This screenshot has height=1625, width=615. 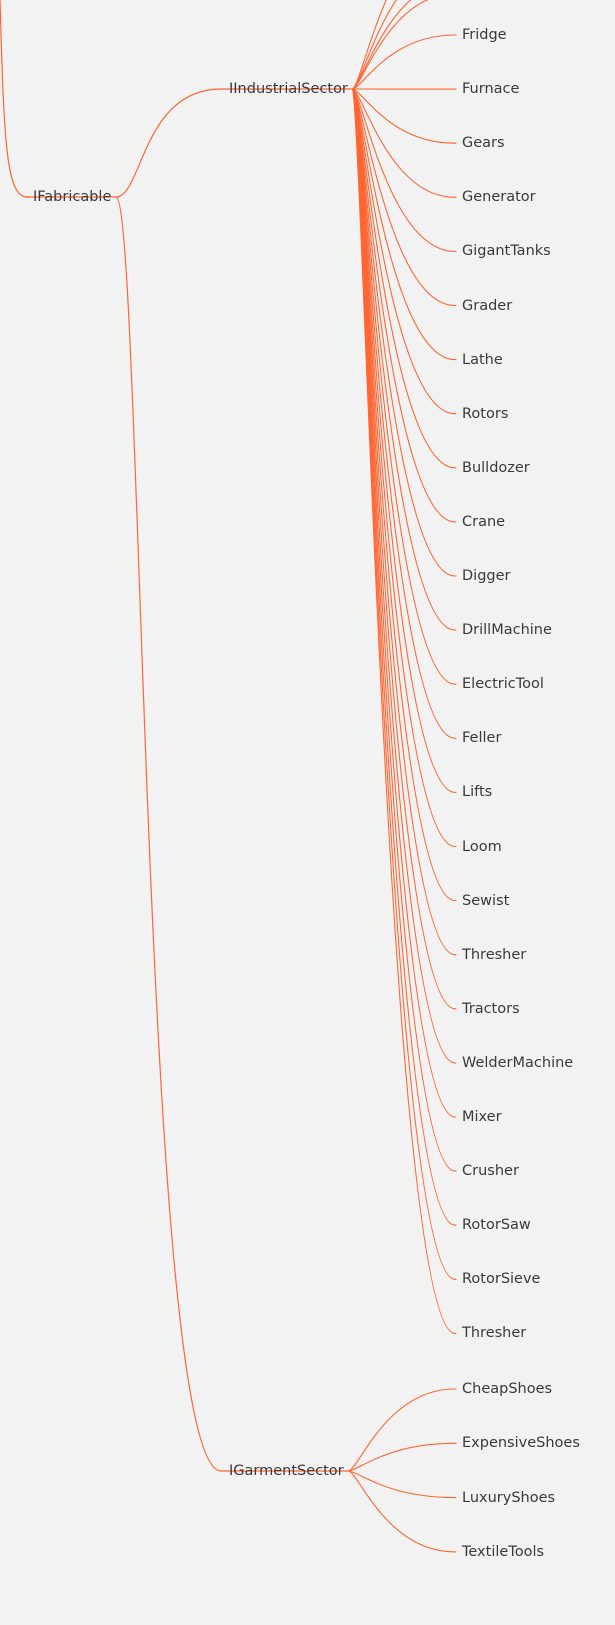 What do you see at coordinates (487, 305) in the screenshot?
I see `leaf-node: Grader` at bounding box center [487, 305].